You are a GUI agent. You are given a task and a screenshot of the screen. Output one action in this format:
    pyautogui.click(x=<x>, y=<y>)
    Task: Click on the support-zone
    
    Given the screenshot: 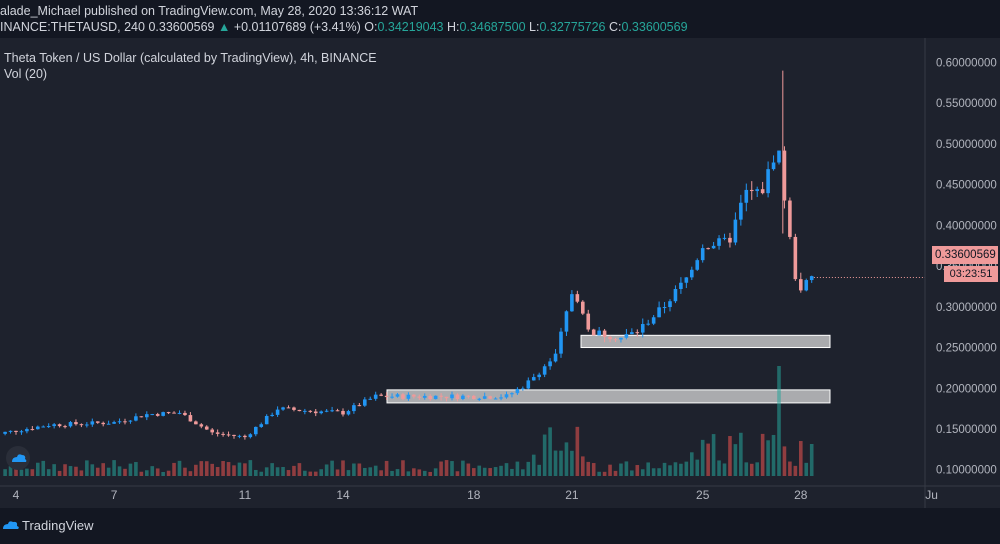 What is the action you would take?
    pyautogui.click(x=705, y=341)
    